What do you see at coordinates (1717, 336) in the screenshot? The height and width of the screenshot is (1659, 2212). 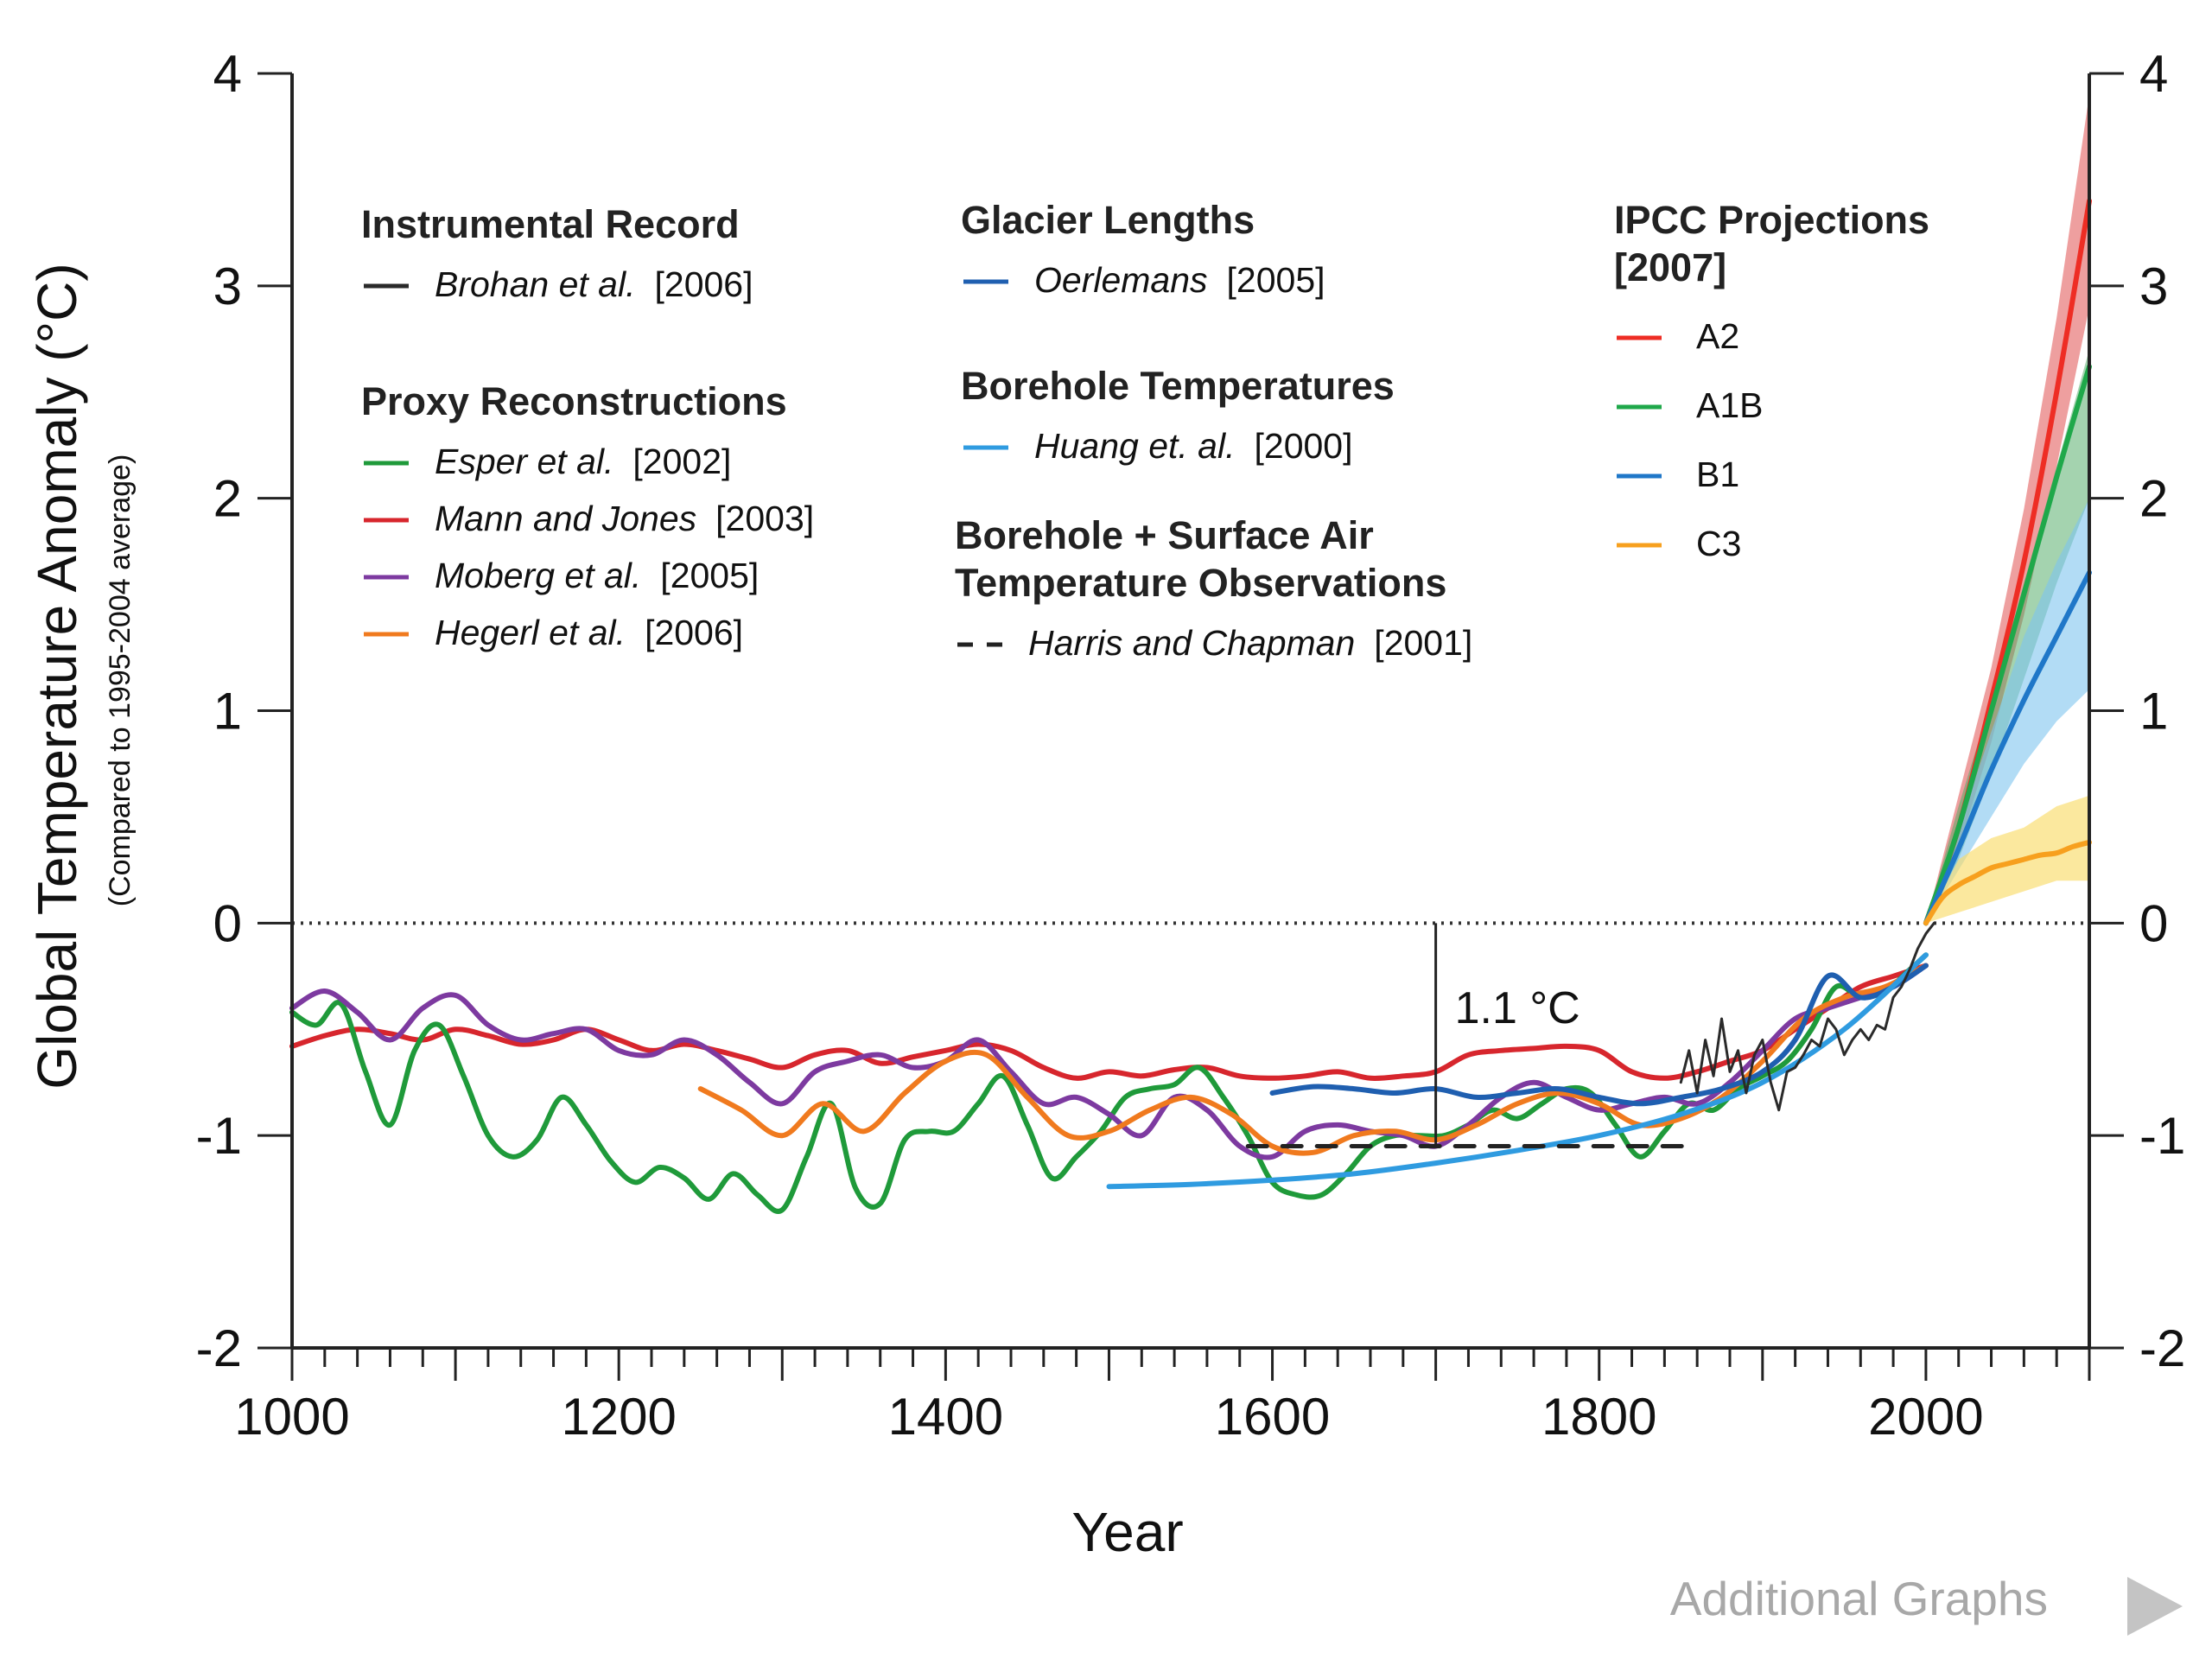 I see `legend-item-a2: A2` at bounding box center [1717, 336].